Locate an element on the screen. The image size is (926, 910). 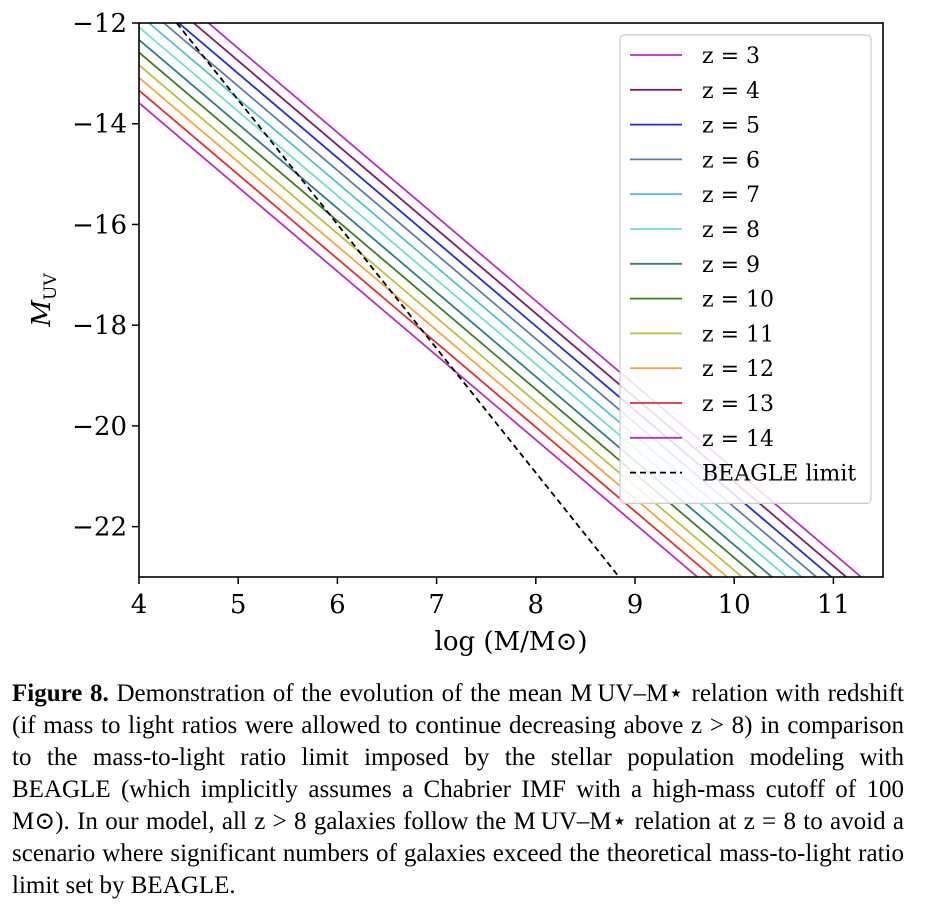
x-tick-label: 7 is located at coordinates (436, 605).